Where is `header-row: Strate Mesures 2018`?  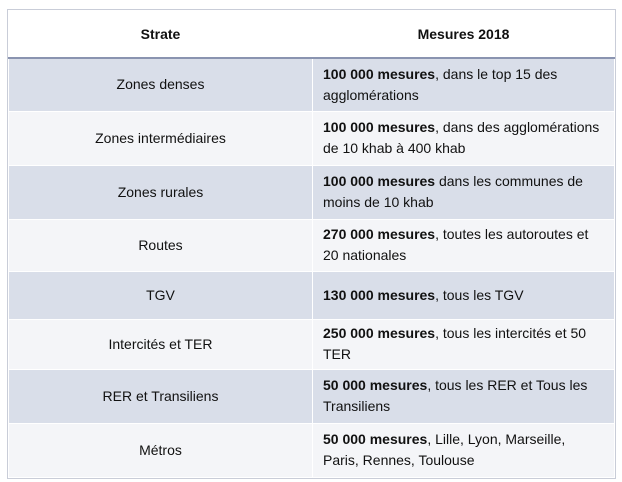
header-row: Strate Mesures 2018 is located at coordinates (311, 34).